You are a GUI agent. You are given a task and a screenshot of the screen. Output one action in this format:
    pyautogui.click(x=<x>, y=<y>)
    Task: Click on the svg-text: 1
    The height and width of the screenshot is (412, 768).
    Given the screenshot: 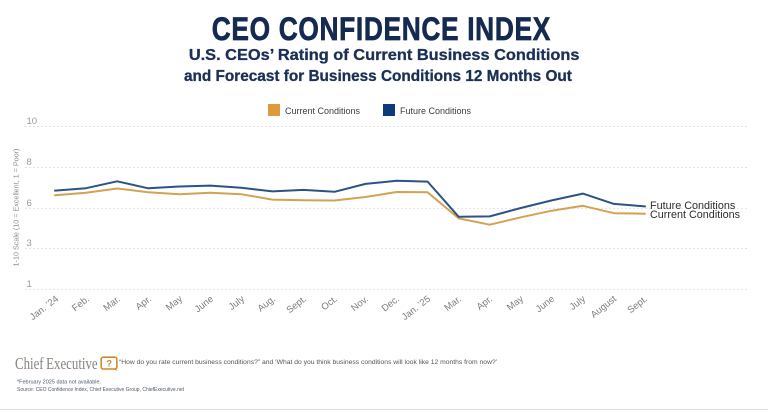 What is the action you would take?
    pyautogui.click(x=29, y=284)
    